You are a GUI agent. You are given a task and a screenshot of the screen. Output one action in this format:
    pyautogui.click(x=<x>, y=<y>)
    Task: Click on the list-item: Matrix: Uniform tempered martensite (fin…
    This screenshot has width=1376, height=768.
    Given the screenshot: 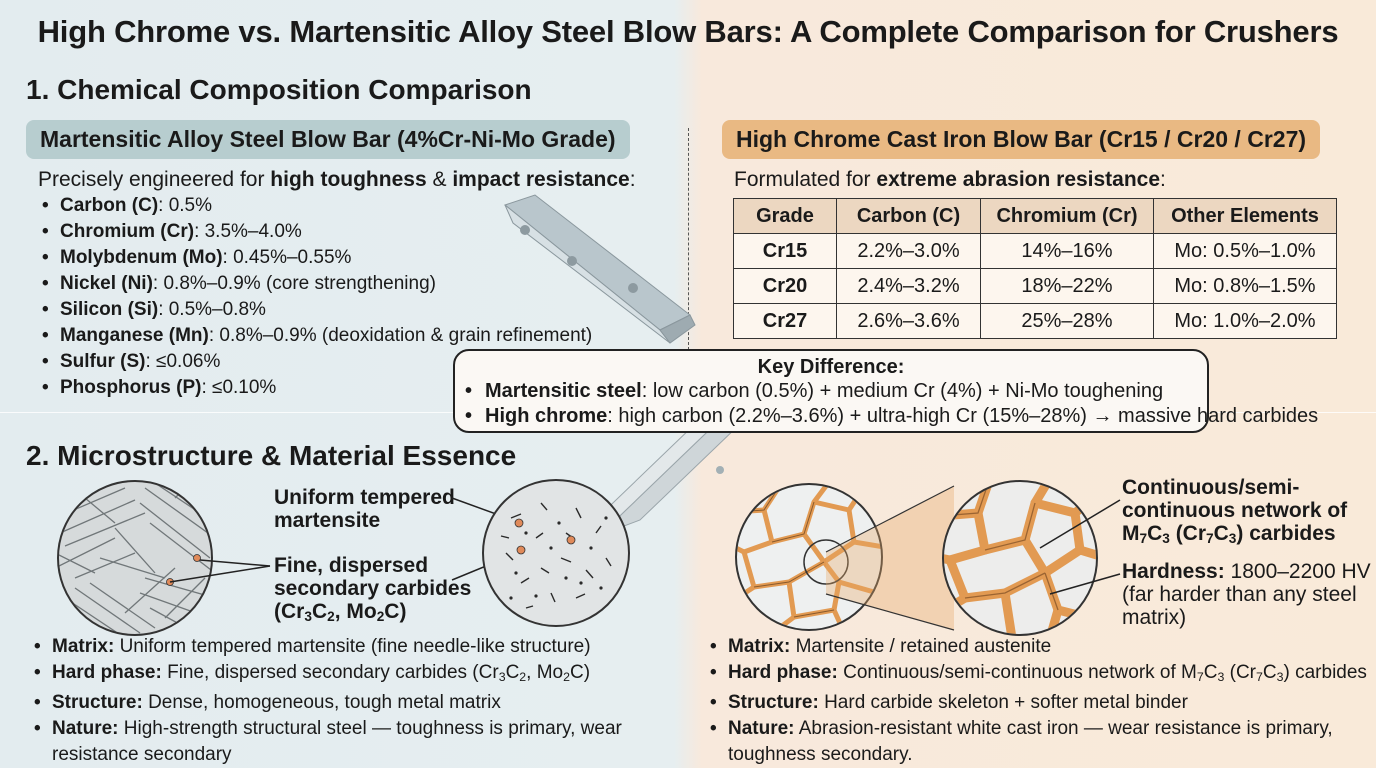 What is the action you would take?
    pyautogui.click(x=326, y=647)
    